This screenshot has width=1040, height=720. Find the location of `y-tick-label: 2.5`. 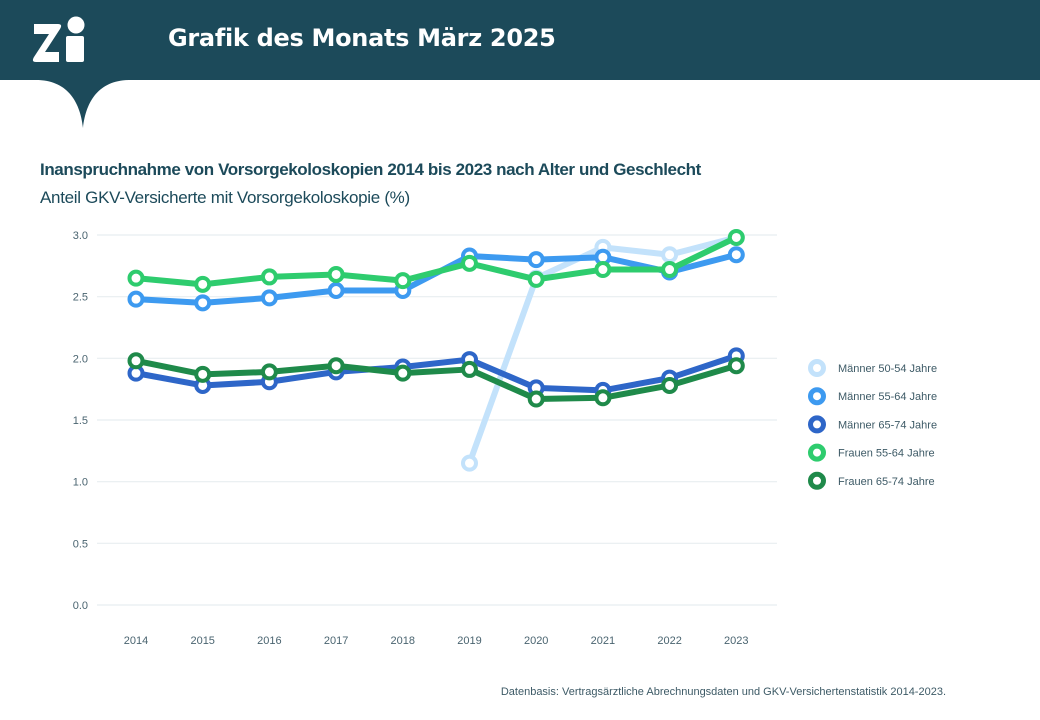

y-tick-label: 2.5 is located at coordinates (80, 298).